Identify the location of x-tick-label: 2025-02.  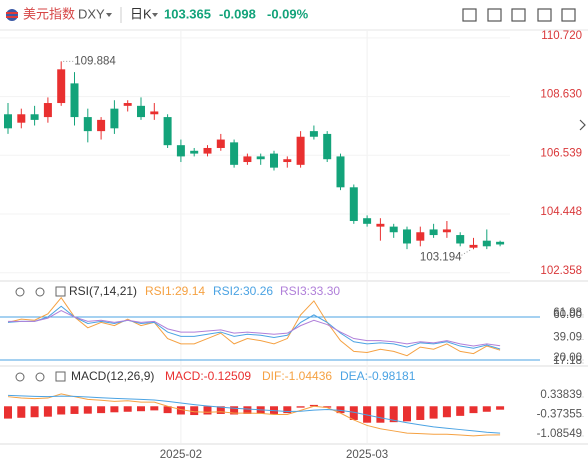
(181, 455).